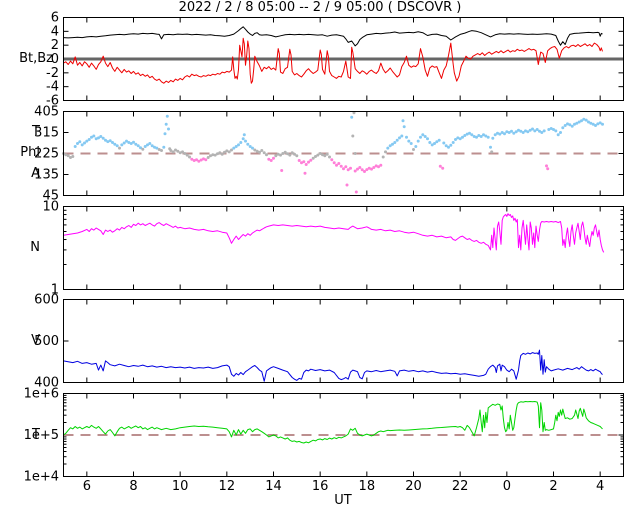  Describe the element at coordinates (35, 173) in the screenshot. I see `ylabel-phi-a: A` at that location.